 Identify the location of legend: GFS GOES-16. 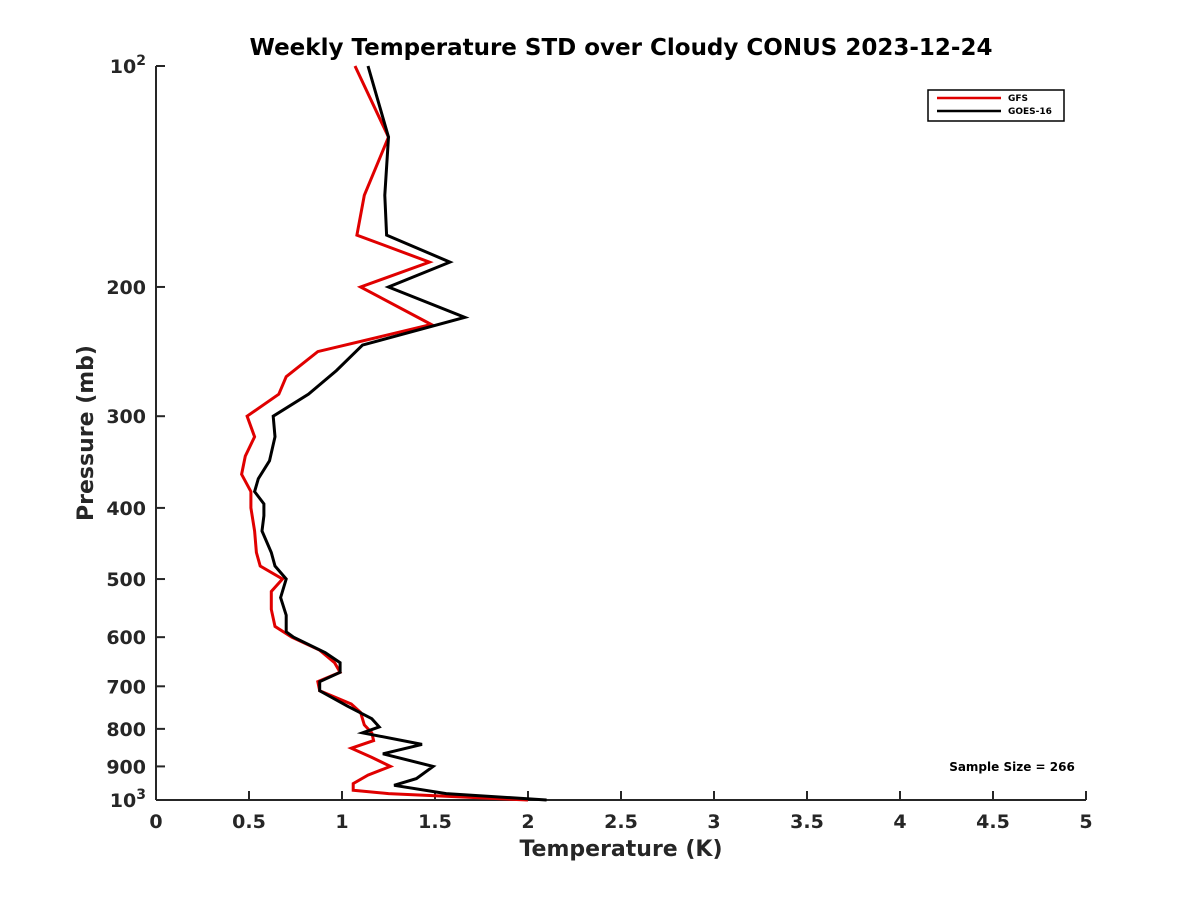
(996, 105).